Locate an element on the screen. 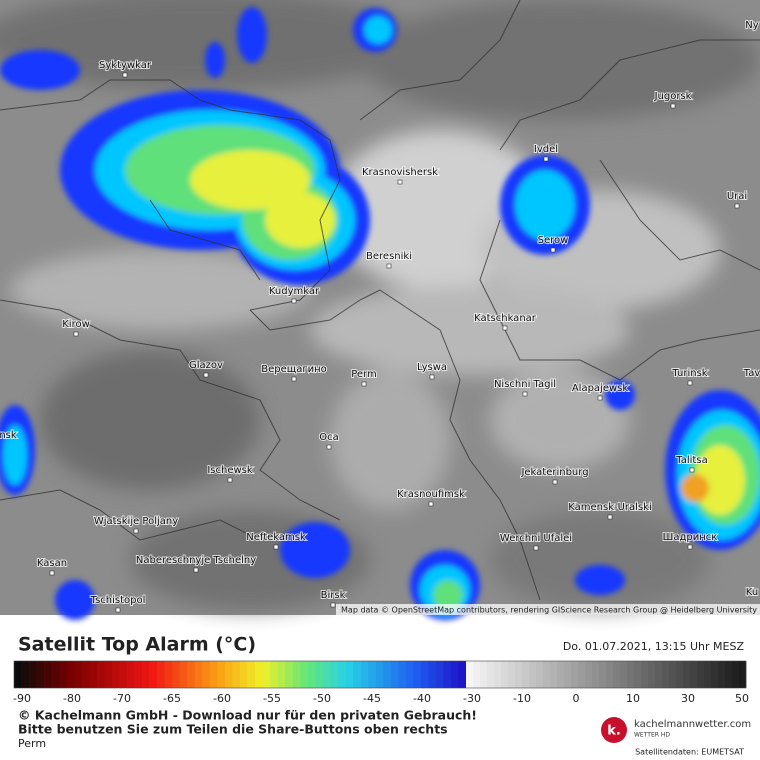 The image size is (760, 760). city-label: Tav is located at coordinates (751, 373).